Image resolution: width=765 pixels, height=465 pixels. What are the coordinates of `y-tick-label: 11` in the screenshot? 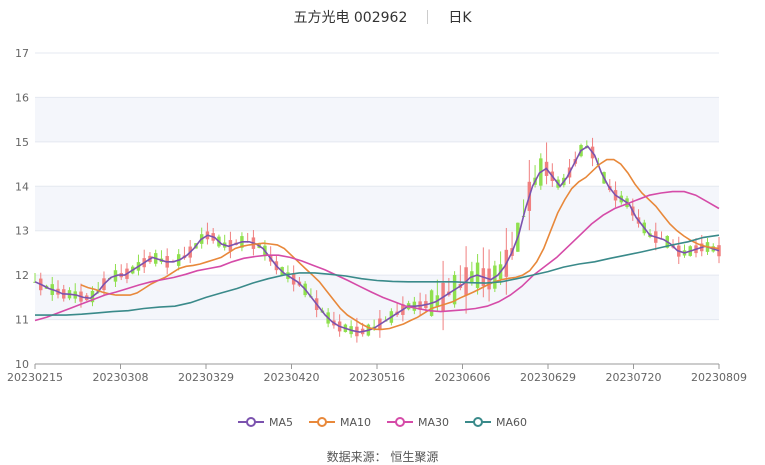 It's located at (22, 320).